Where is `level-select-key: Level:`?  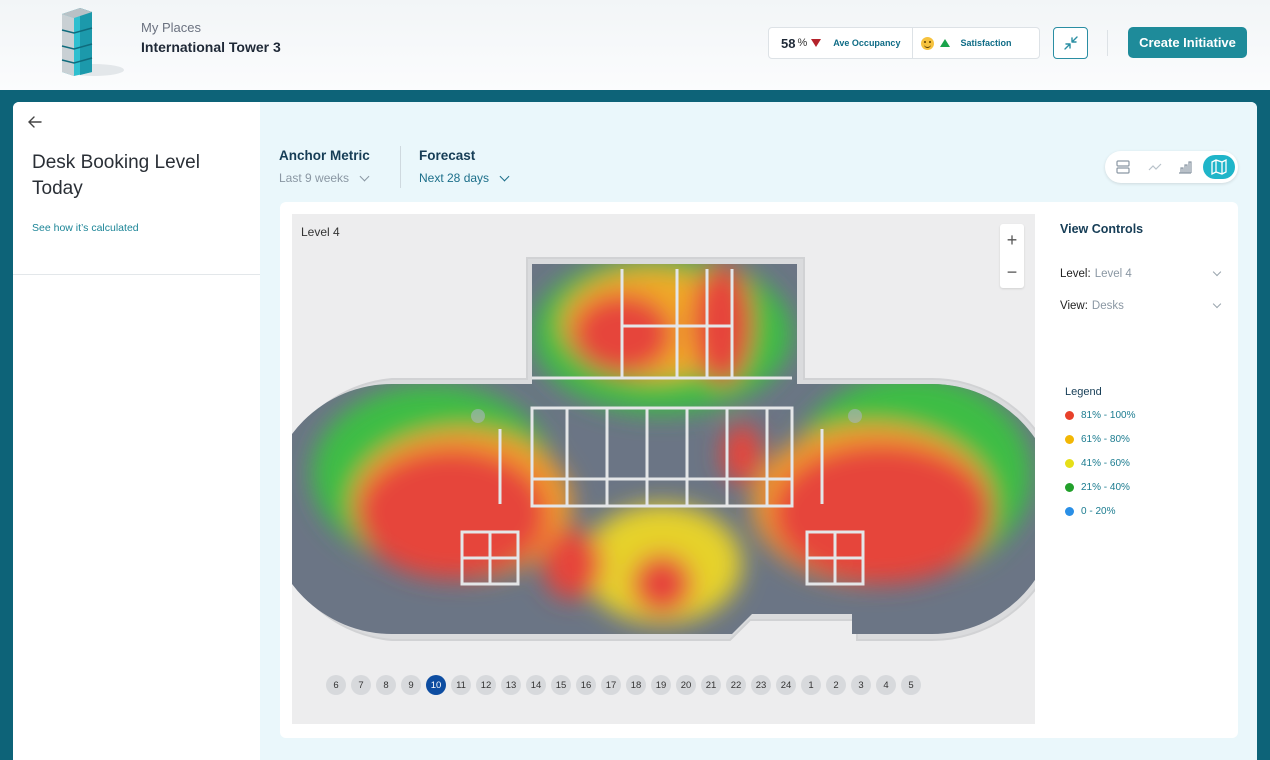 level-select-key: Level: is located at coordinates (1075, 274).